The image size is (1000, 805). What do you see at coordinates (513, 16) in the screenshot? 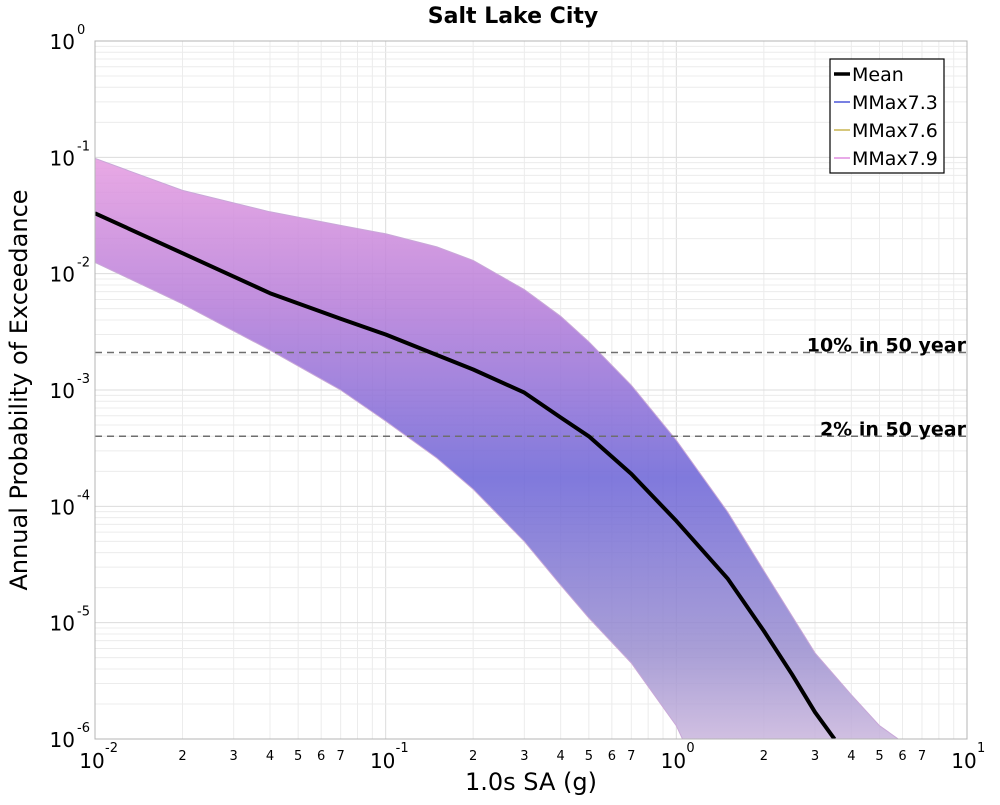
I see `chart-title: Salt Lake City` at bounding box center [513, 16].